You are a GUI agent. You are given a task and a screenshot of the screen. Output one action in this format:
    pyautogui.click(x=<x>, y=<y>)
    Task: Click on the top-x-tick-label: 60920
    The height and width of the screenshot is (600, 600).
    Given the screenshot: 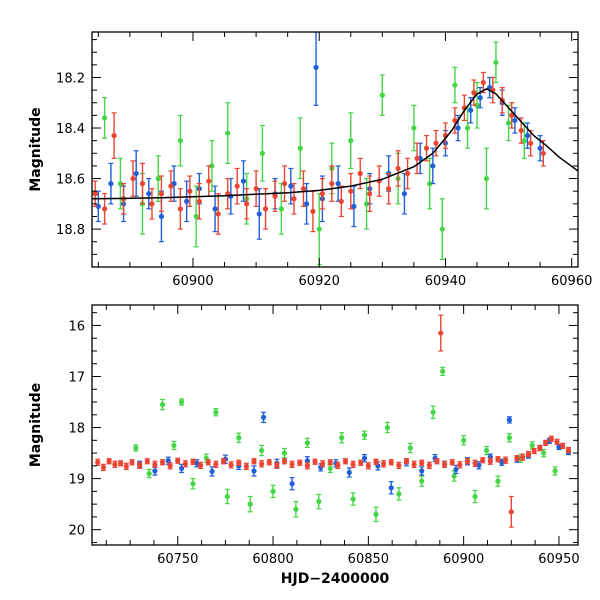 What is the action you would take?
    pyautogui.click(x=319, y=281)
    